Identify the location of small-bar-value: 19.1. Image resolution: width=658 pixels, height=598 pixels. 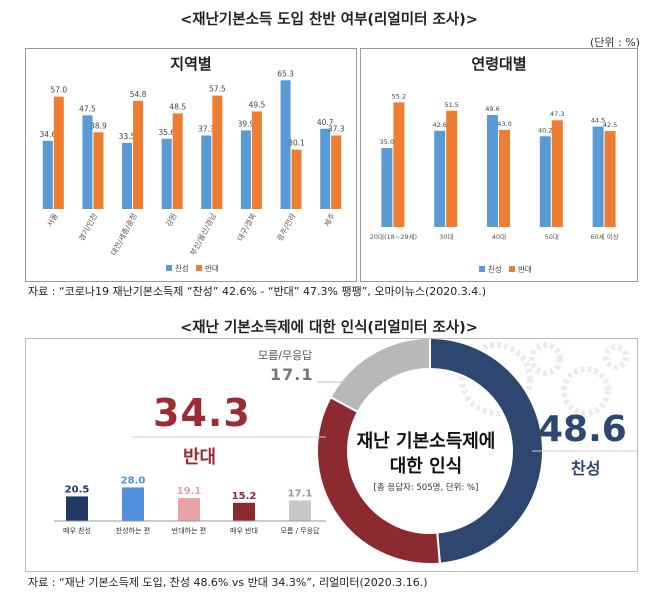
(189, 491).